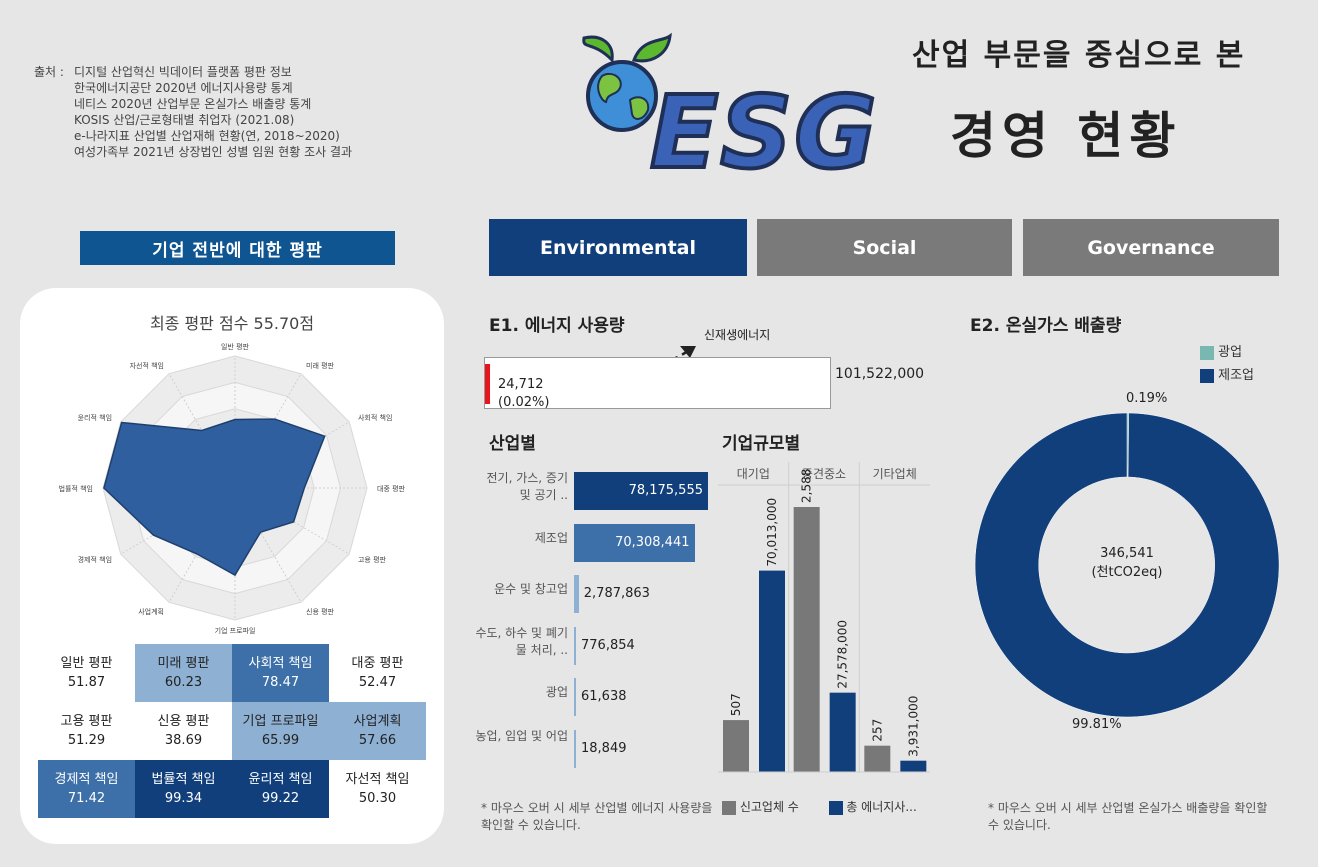  Describe the element at coordinates (1207, 352) in the screenshot. I see `legend-swatch-mining` at that location.